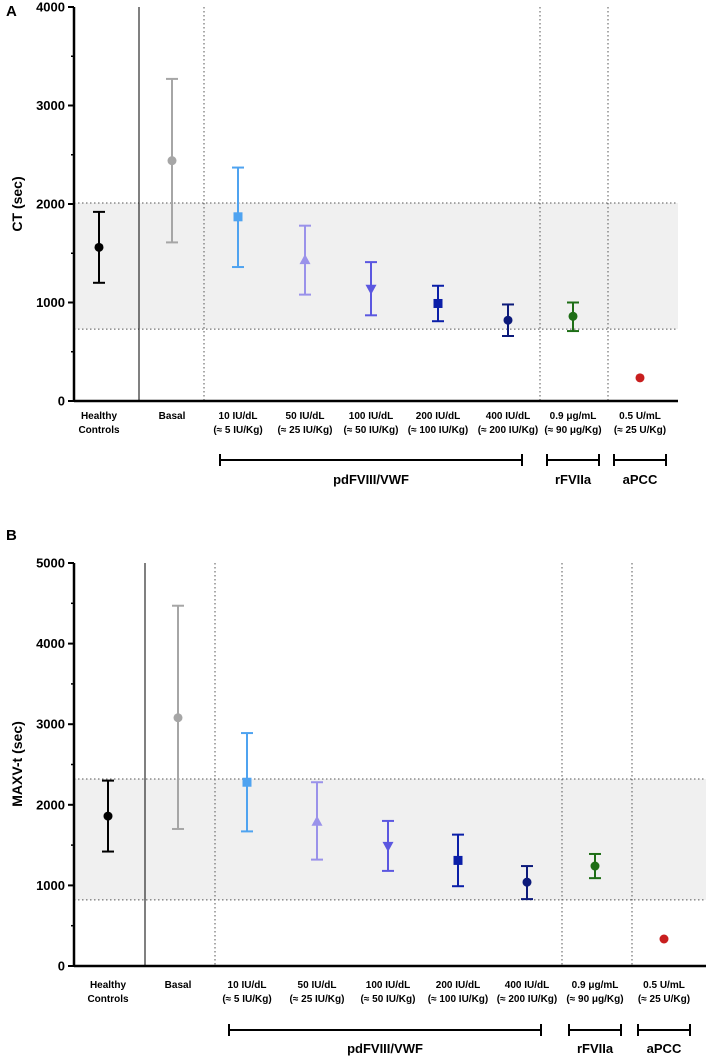 This screenshot has height=1058, width=706. I want to click on panel-b-y-axis-title: MAXV-t (sec), so click(17, 764).